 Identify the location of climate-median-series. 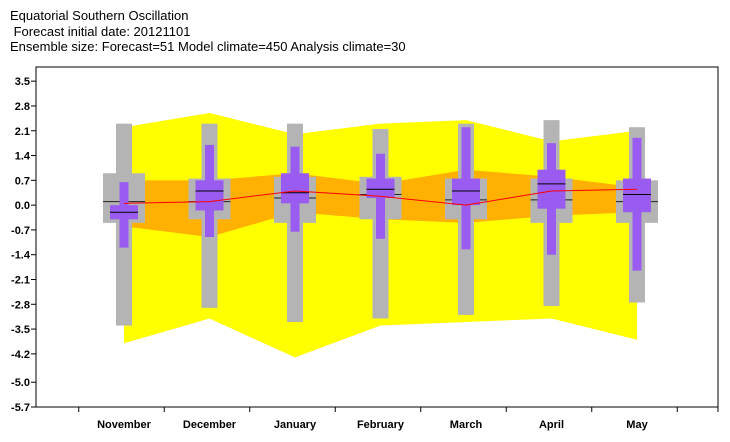
(380, 197).